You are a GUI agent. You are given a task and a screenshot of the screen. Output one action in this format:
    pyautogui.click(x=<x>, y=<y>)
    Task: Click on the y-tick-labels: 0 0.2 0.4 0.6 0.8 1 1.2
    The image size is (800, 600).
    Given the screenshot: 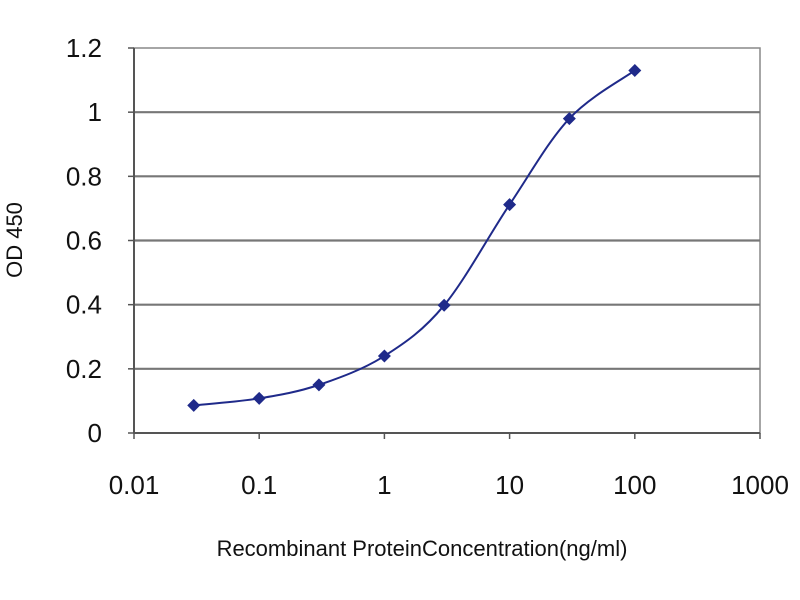 What is the action you would take?
    pyautogui.click(x=84, y=240)
    